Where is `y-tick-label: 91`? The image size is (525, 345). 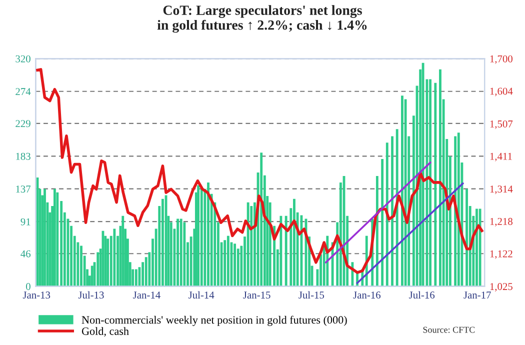 y-tick-label: 91 is located at coordinates (25, 222).